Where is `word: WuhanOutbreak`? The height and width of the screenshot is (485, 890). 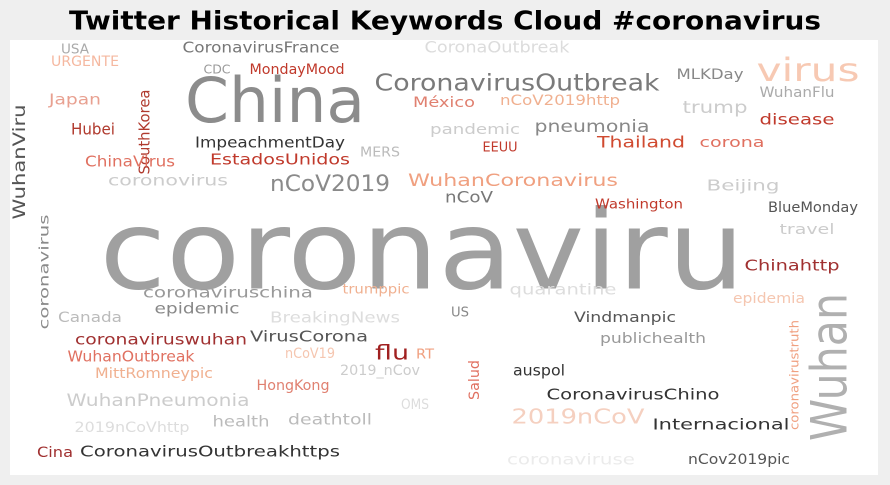 word: WuhanOutbreak is located at coordinates (131, 357).